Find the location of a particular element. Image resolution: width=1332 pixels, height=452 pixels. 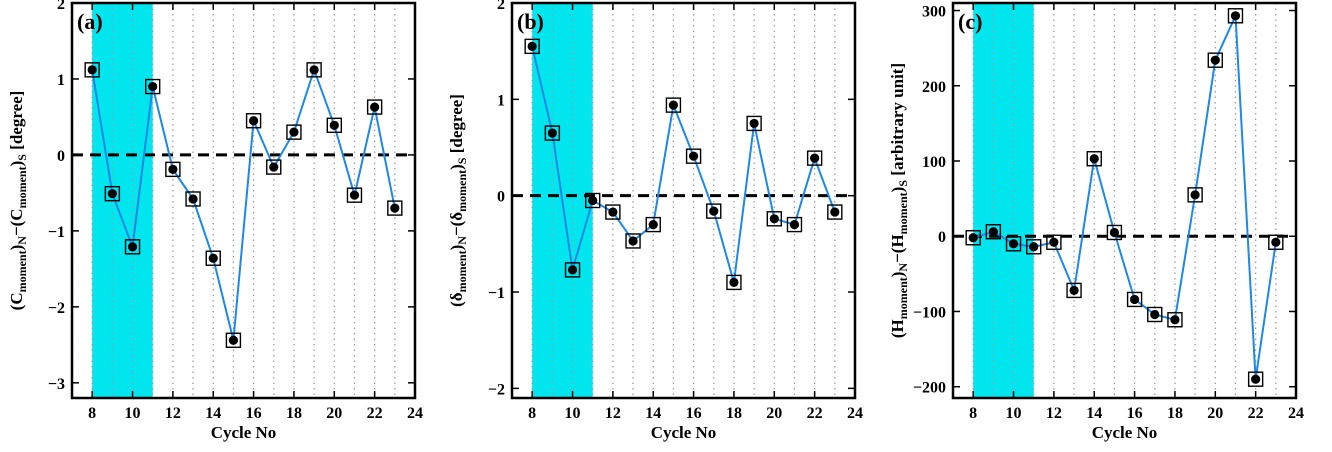

y-tick-label: −200 is located at coordinates (929, 388).